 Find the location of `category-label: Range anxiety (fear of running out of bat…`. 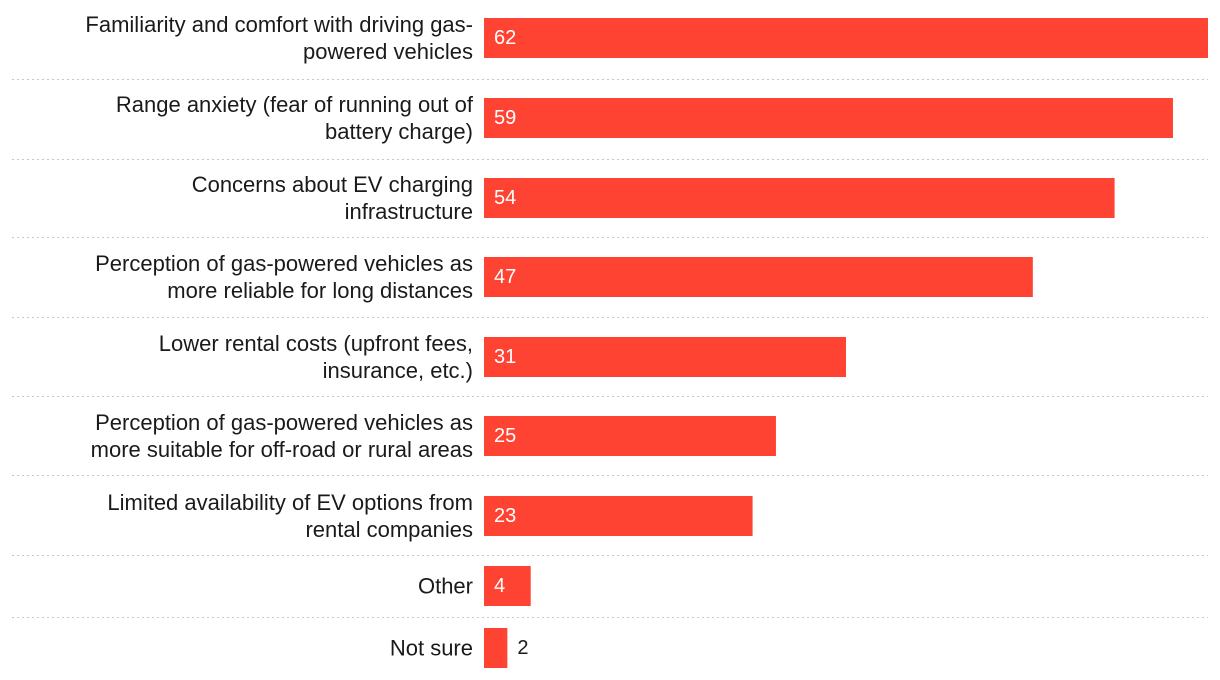

category-label: Range anxiety (fear of running out of bat… is located at coordinates (295, 118).